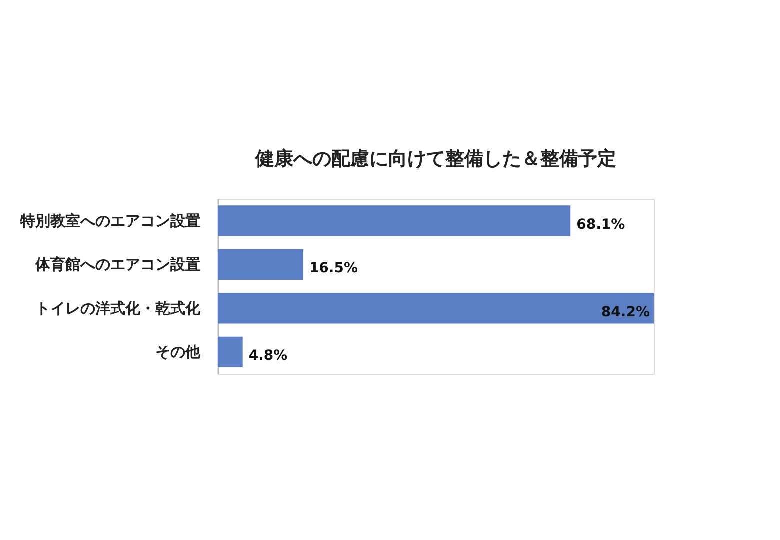 This screenshot has width=780, height=540. I want to click on chart-title: 健康への配慮に向けて整備した＆整備予定, so click(435, 159).